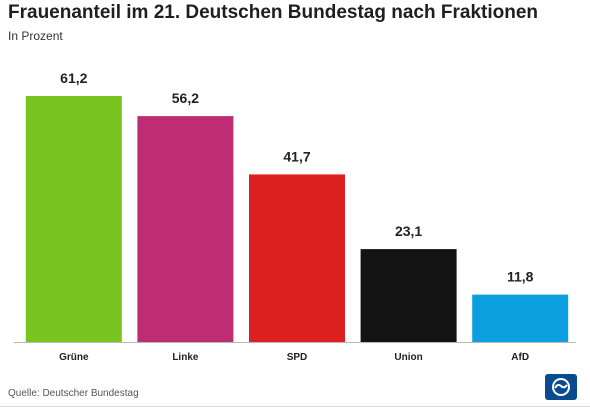 This screenshot has width=590, height=411. I want to click on value-label: 56,2, so click(185, 98).